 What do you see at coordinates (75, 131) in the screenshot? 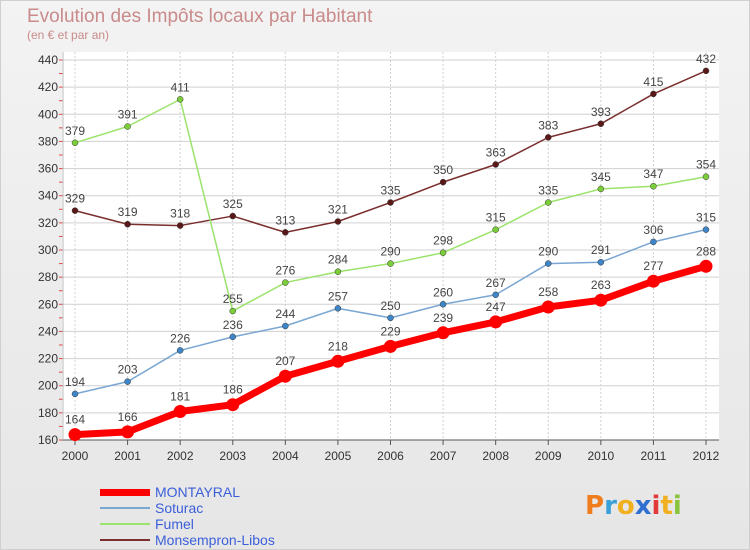
I see `data-label: 379` at bounding box center [75, 131].